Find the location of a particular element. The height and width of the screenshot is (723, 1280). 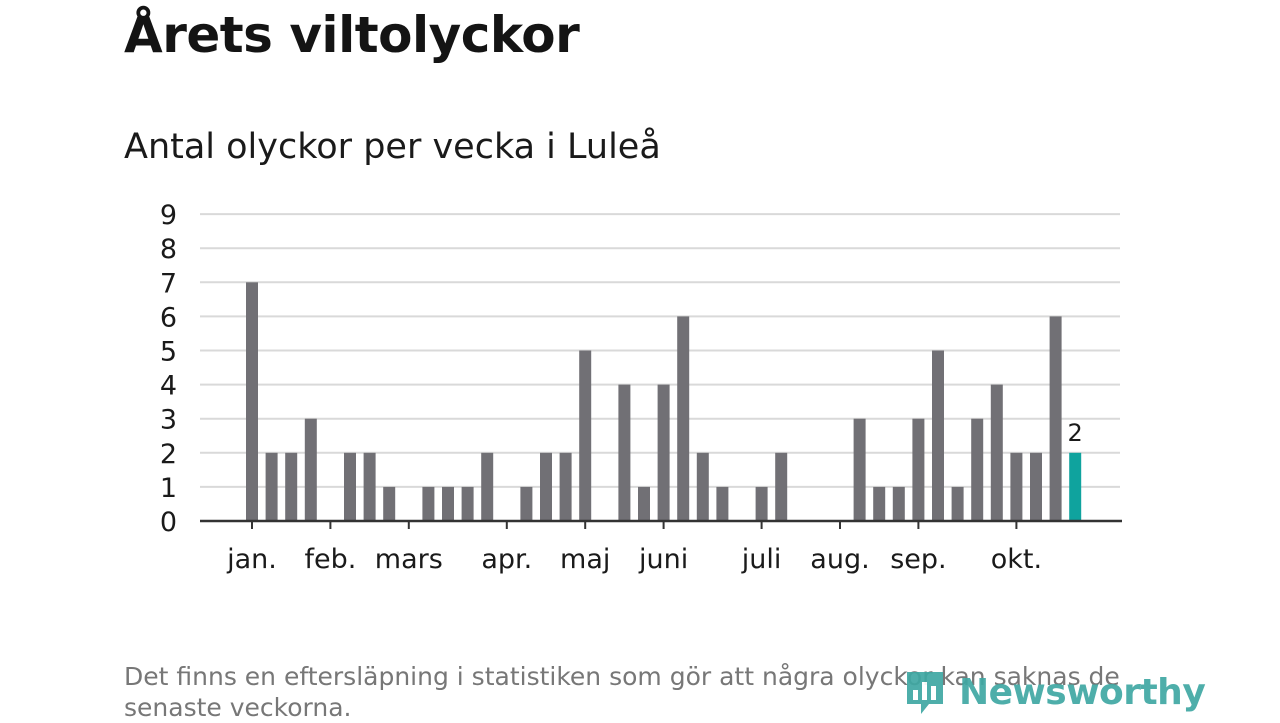

y-tick-label: 6 is located at coordinates (168, 317).